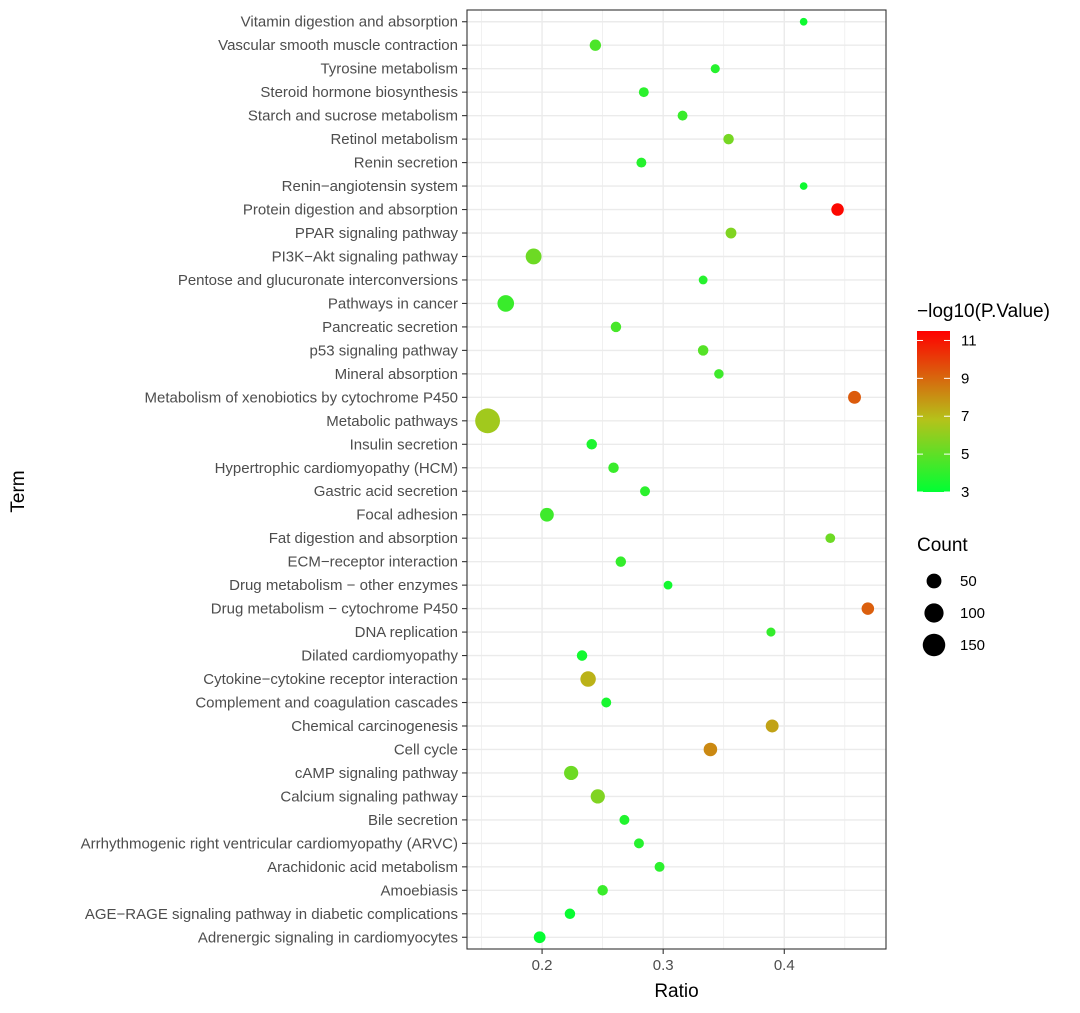 Image resolution: width=1080 pixels, height=1013 pixels. I want to click on size-legend-title: Count, so click(942, 545).